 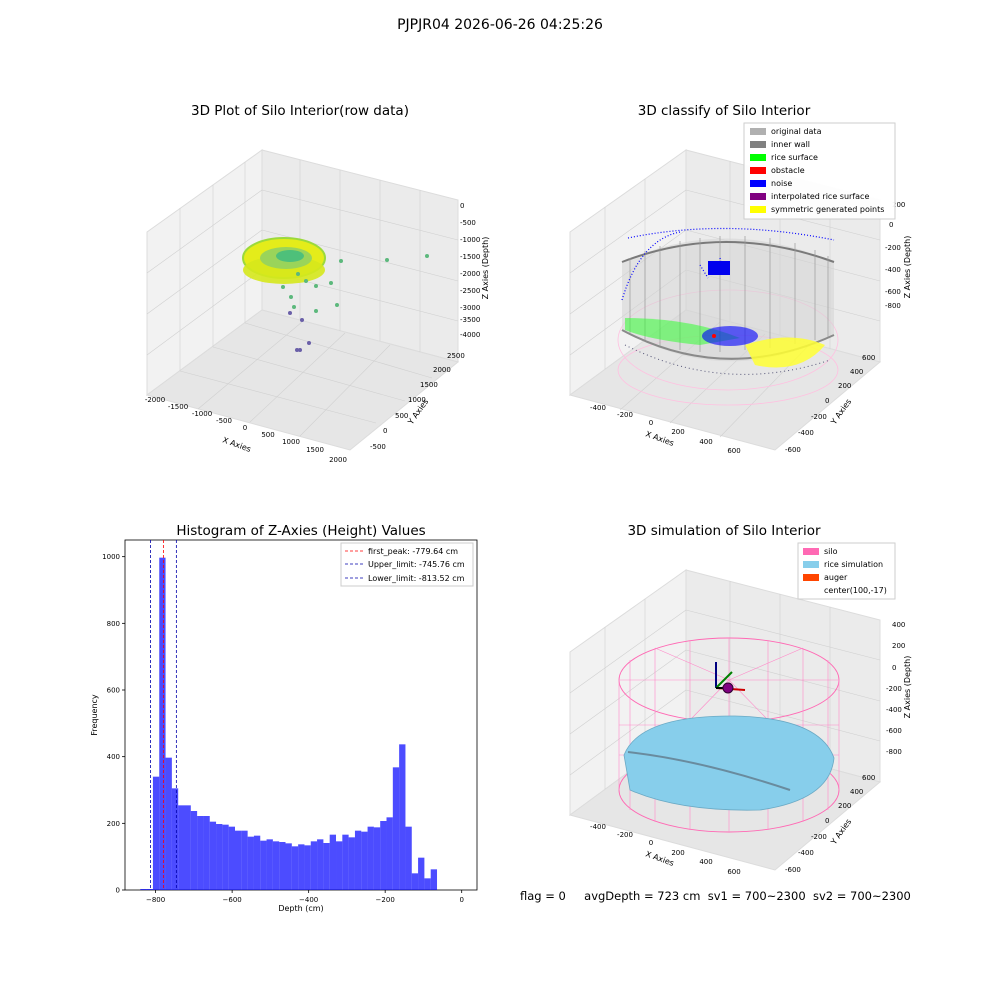 I want to click on x-tick-label: −800, so click(x=155, y=900).